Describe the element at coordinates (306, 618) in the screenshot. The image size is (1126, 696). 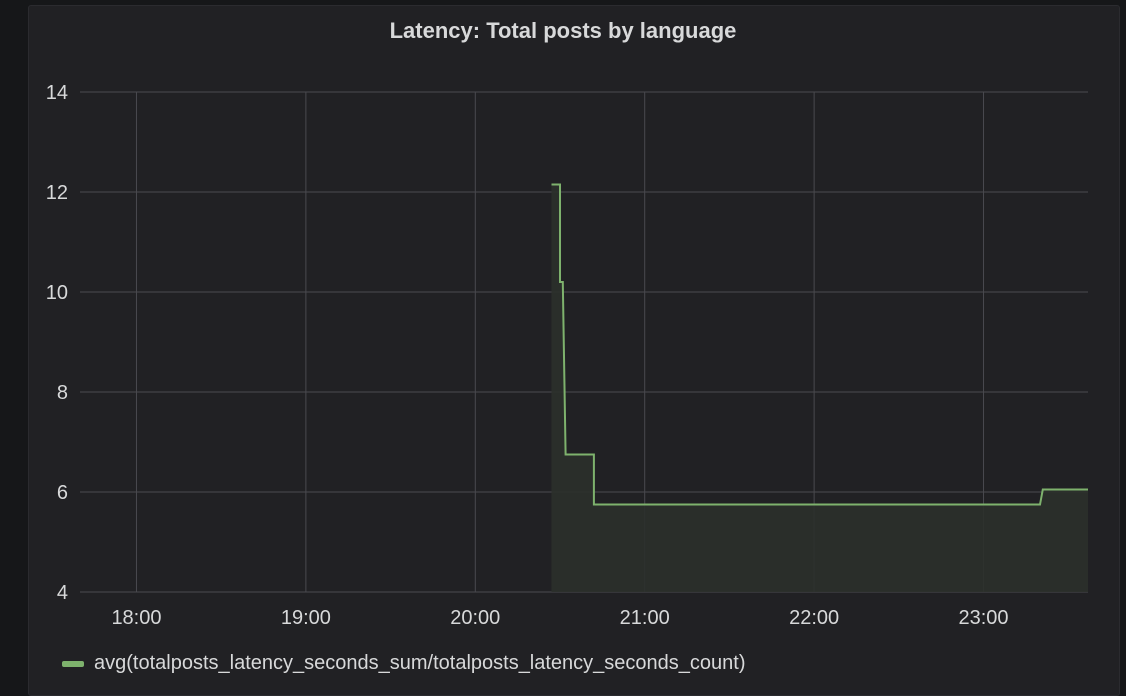
I see `x-tick-label: 19:00` at that location.